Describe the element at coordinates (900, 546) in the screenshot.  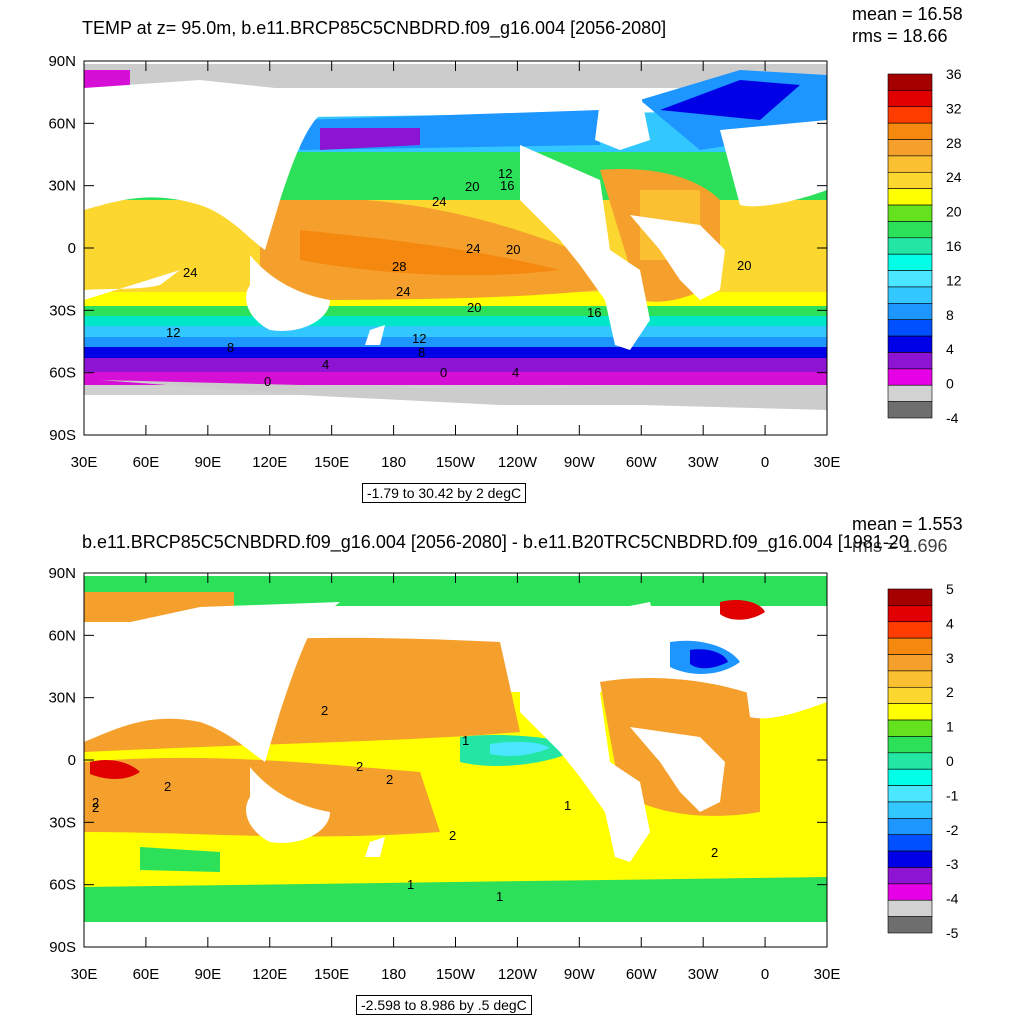
I see `rms-stat: rms = 1.696` at that location.